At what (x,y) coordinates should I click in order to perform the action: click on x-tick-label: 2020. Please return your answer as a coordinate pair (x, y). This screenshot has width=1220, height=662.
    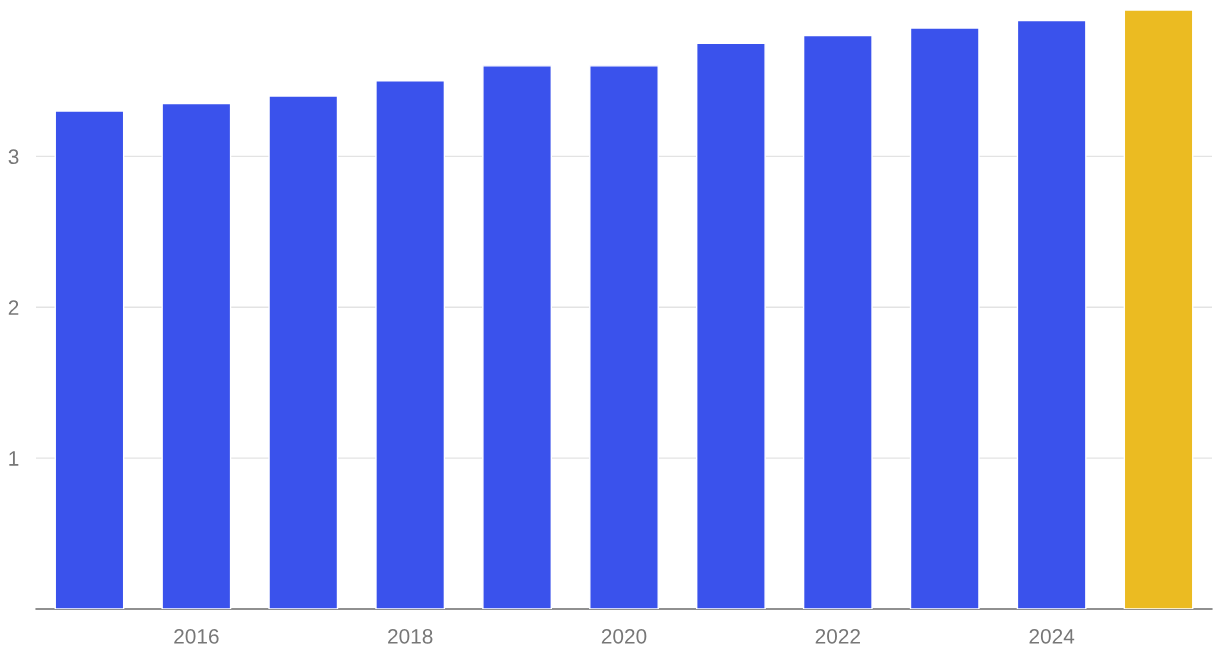
    Looking at the image, I should click on (624, 636).